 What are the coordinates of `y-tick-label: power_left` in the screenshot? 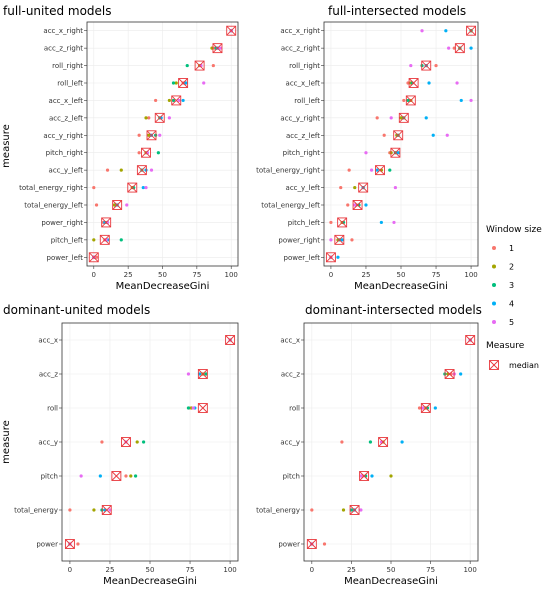 It's located at (302, 258).